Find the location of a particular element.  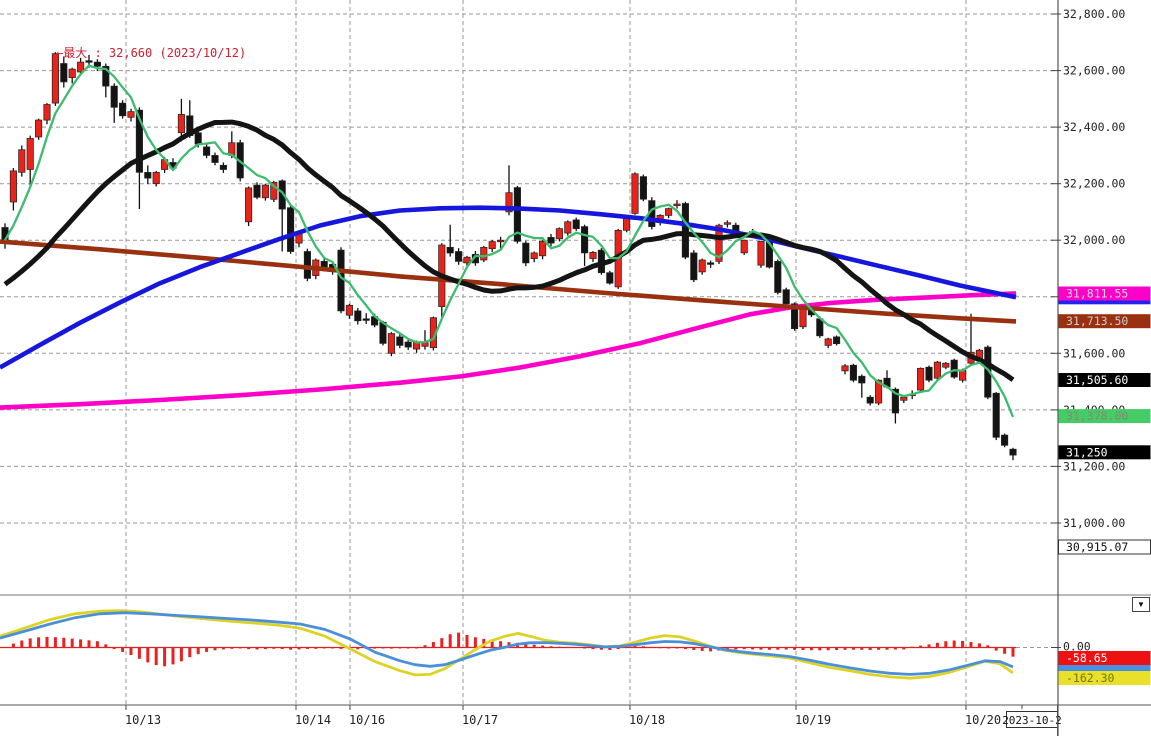

date-label: 10/13 is located at coordinates (143, 720).